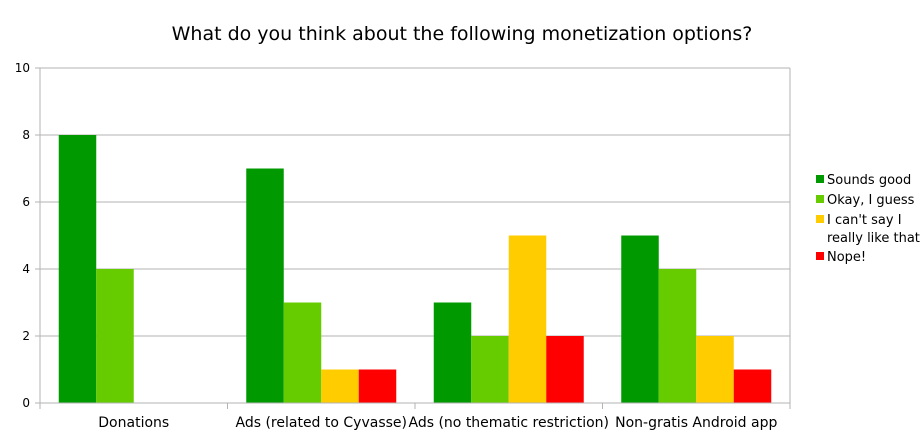 This screenshot has height=439, width=924. Describe the element at coordinates (864, 220) in the screenshot. I see `legend-label: I can't say I` at that location.